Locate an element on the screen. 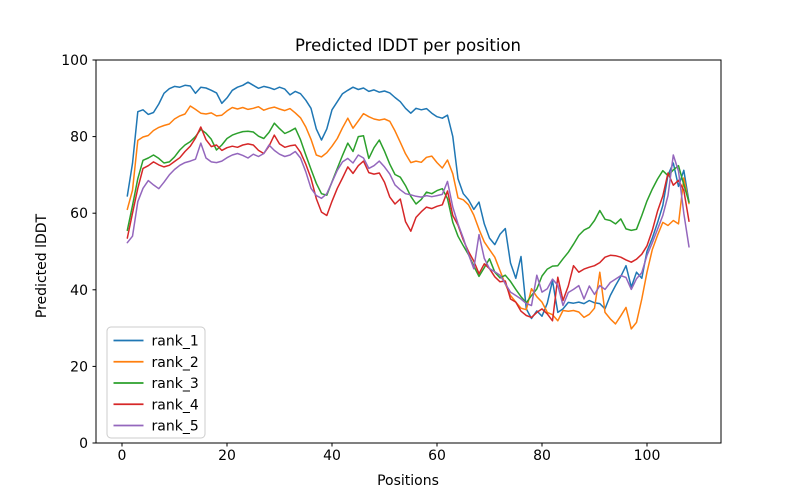 The height and width of the screenshot is (500, 800). legend: rank_1 rank_2 rank_3 rank_4 rank_5 is located at coordinates (156, 382).